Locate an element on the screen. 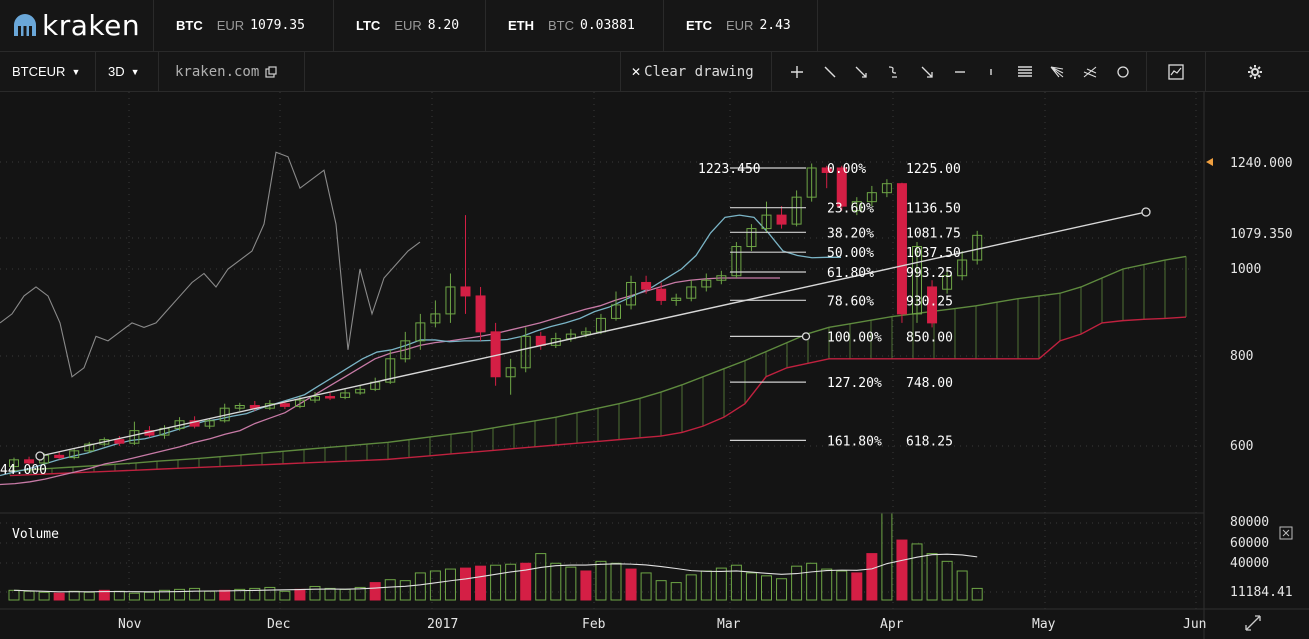 The width and height of the screenshot is (1309, 639). fib-level-price: 930.25 is located at coordinates (929, 301).